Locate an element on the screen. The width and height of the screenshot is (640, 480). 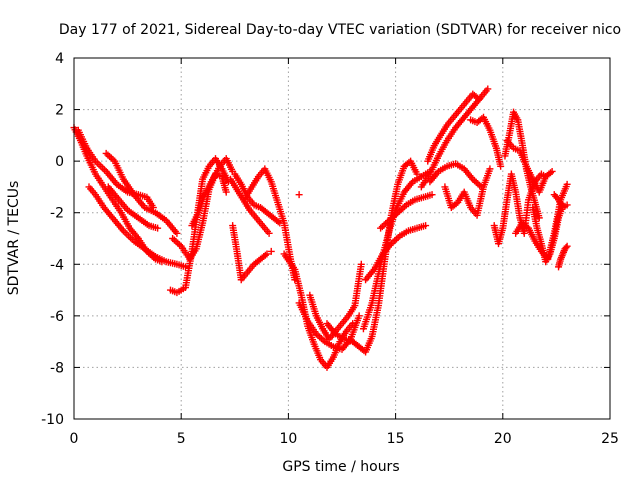
x-tick-label: 10 is located at coordinates (288, 439).